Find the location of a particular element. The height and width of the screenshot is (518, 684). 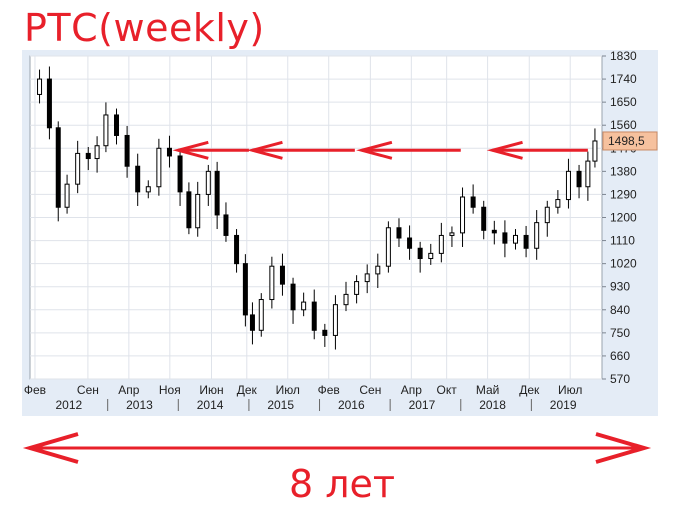

y-tick-label: 1380 is located at coordinates (623, 171).